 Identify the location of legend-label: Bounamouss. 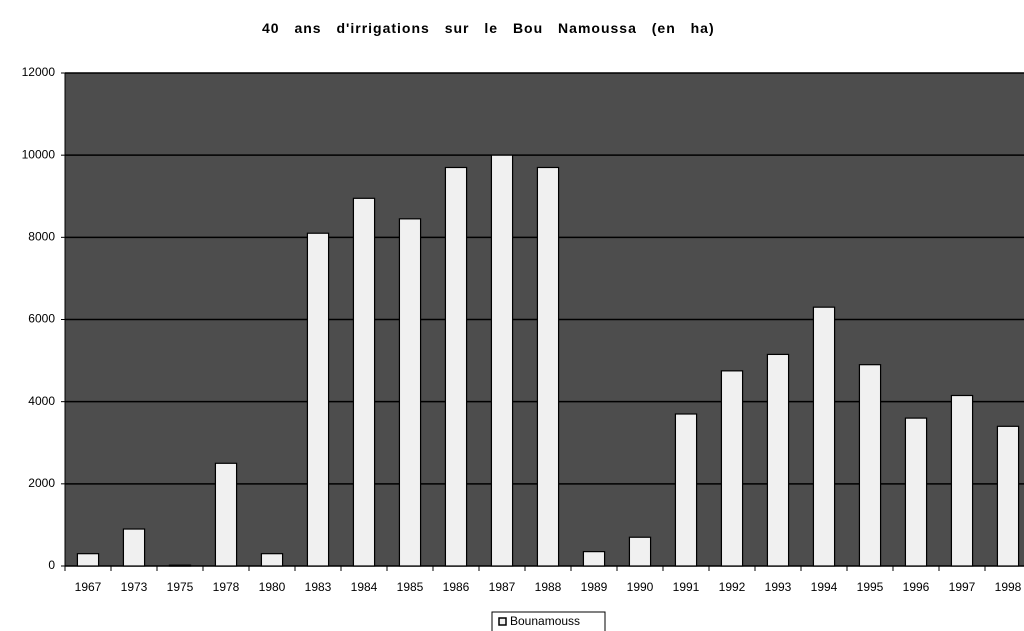
(545, 621).